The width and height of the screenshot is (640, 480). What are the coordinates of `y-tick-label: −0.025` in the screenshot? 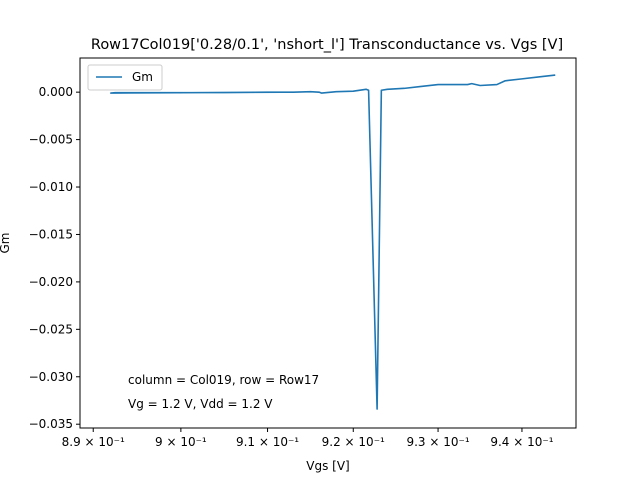 It's located at (51, 329).